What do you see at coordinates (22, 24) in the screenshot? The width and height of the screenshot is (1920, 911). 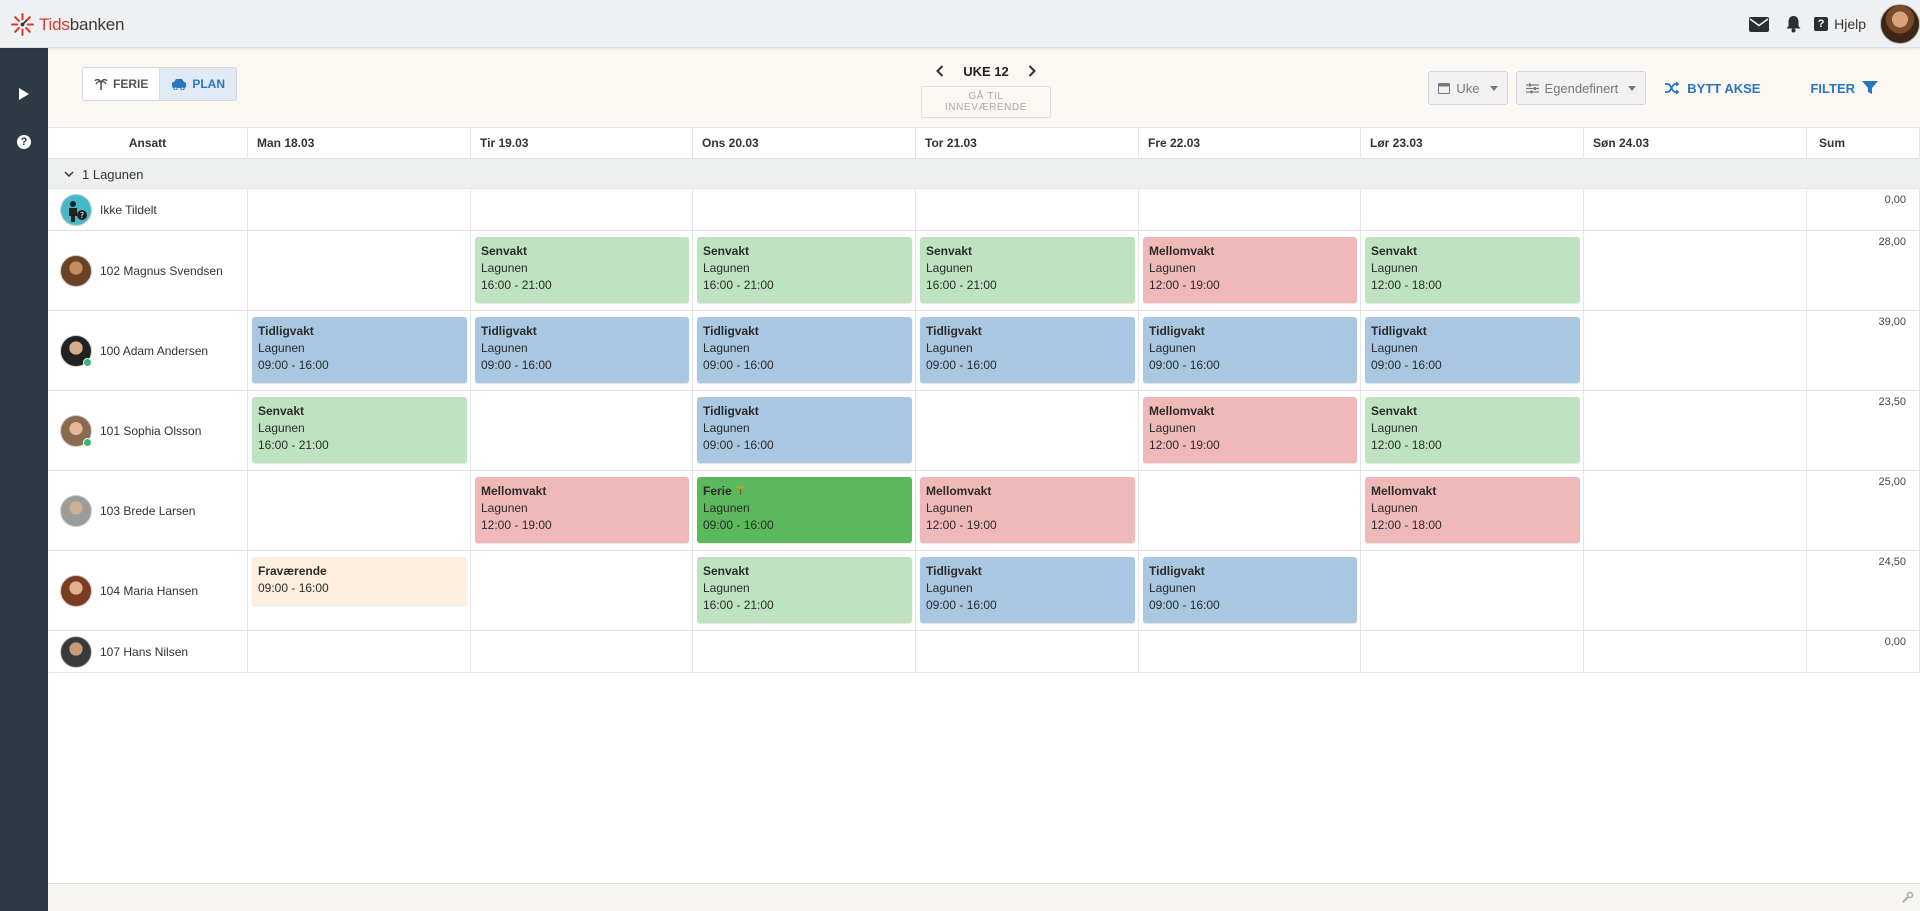 I see `logo-icon` at bounding box center [22, 24].